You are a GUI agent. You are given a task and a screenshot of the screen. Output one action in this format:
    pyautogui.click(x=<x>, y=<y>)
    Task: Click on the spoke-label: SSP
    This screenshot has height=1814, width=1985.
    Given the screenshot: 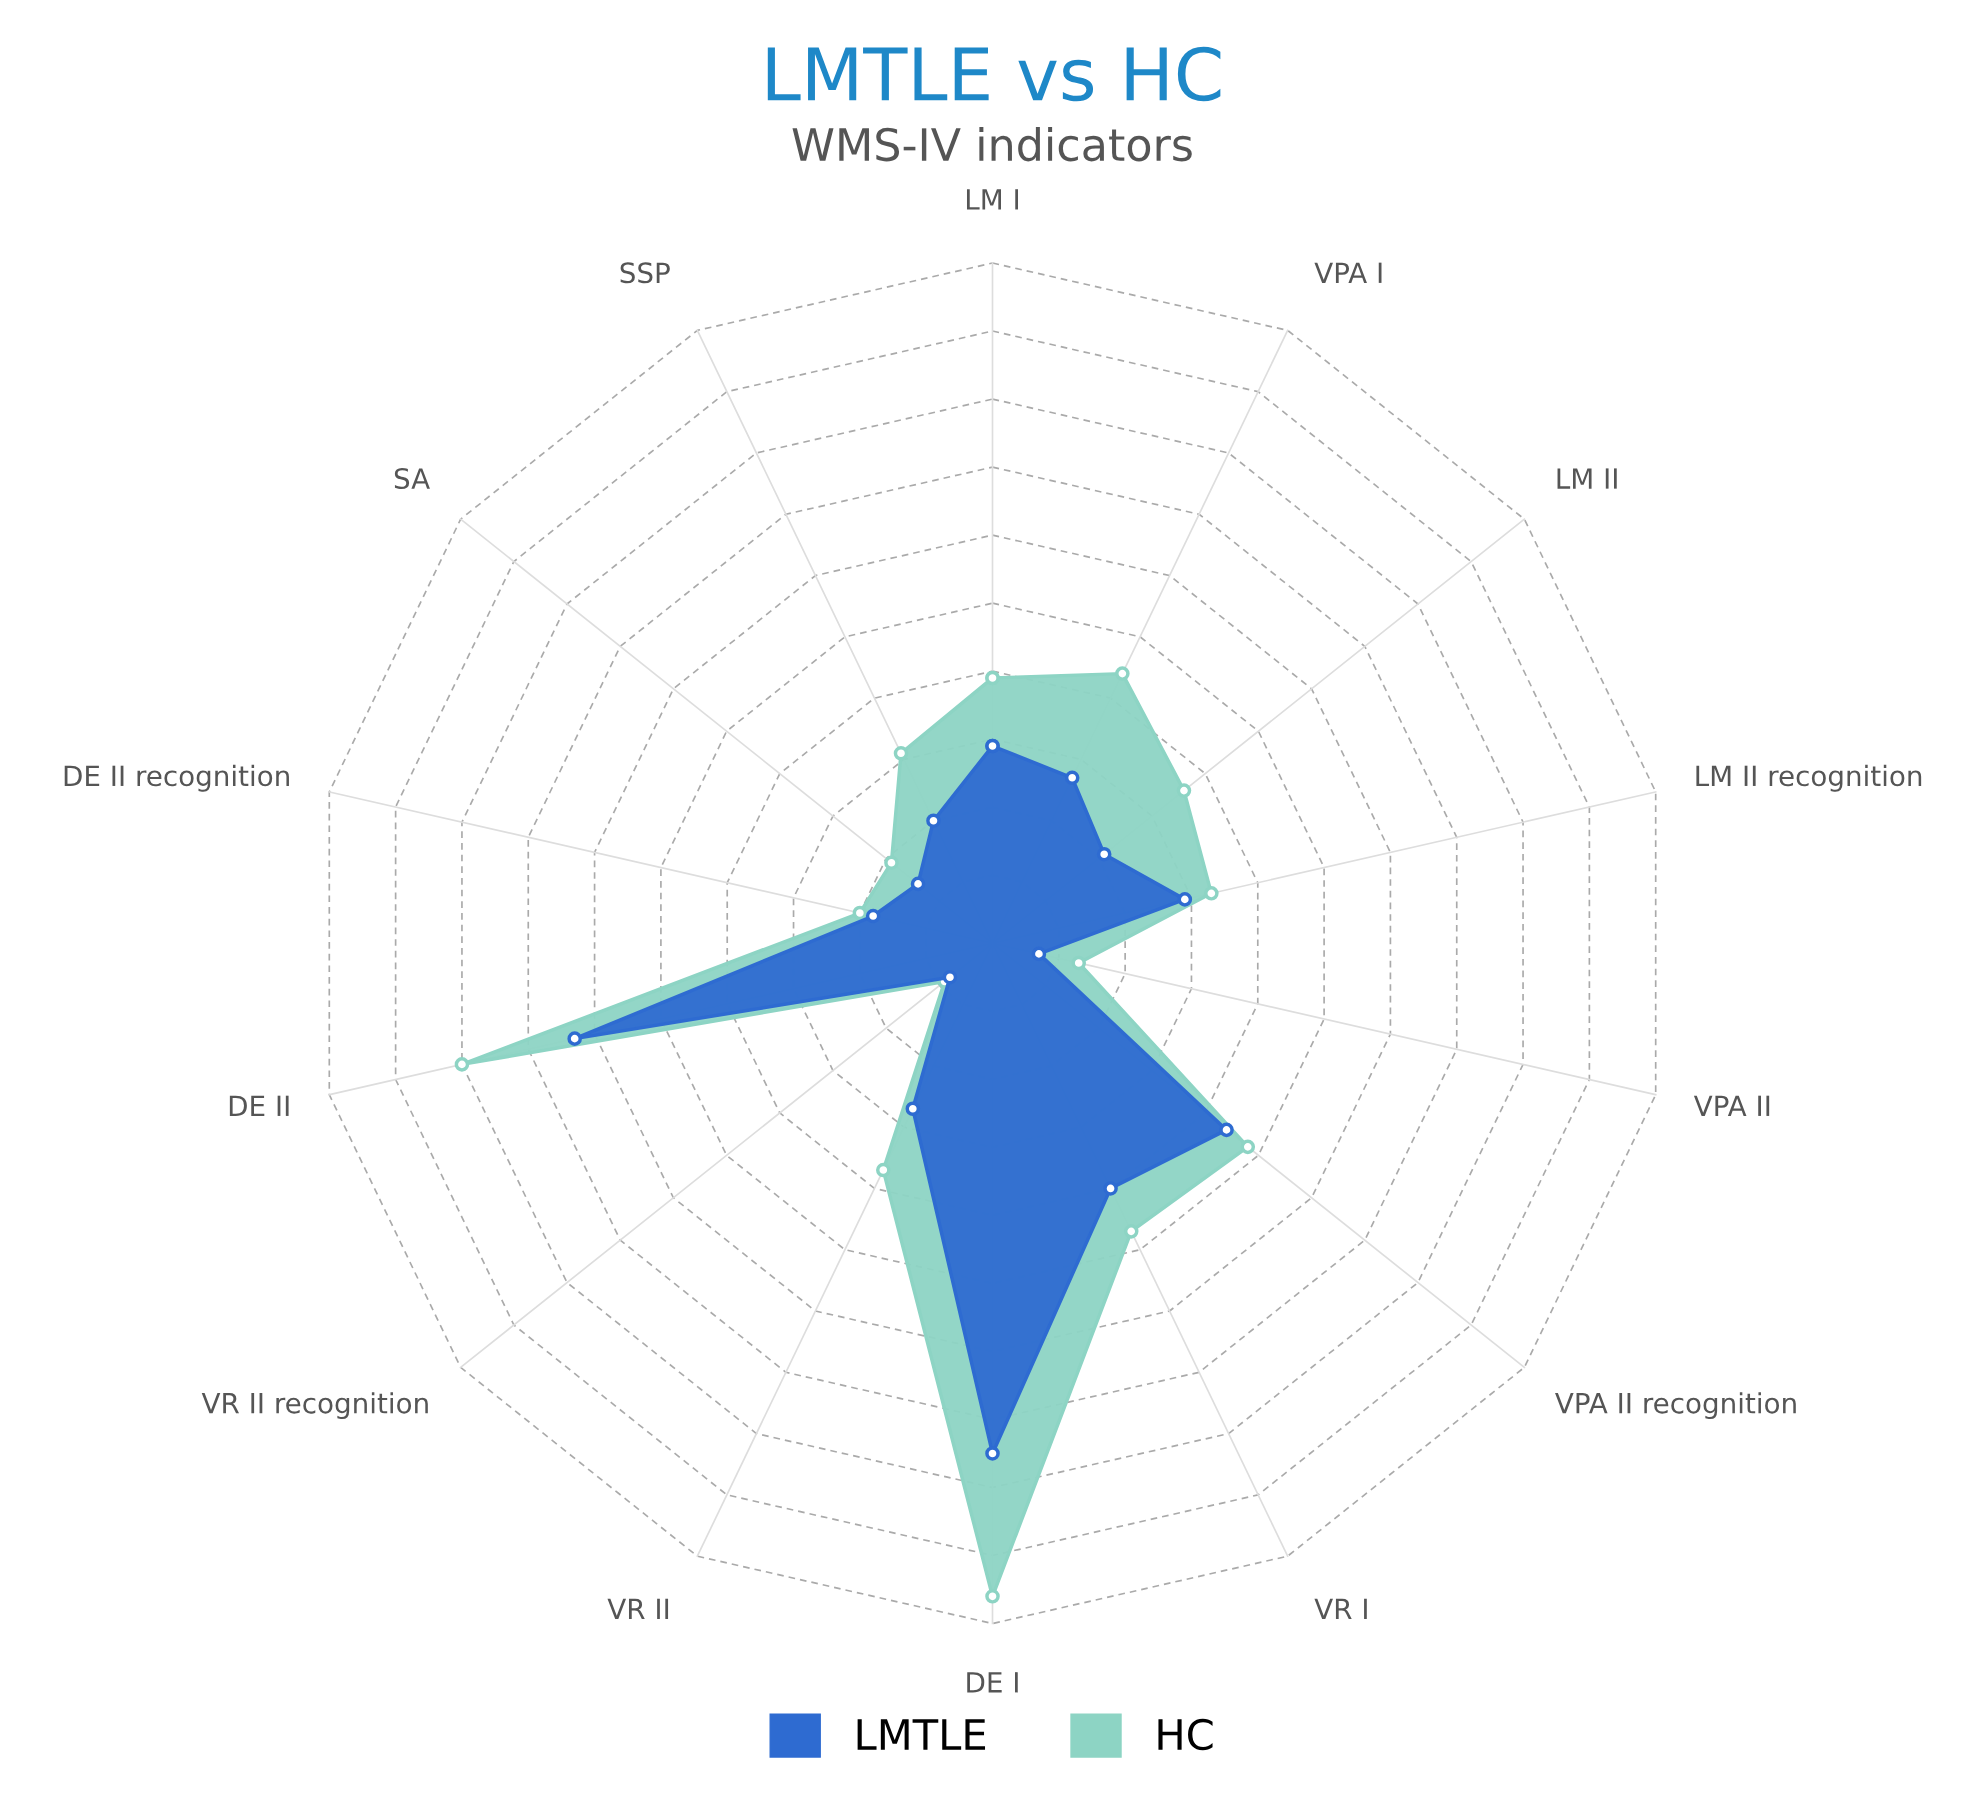 What is the action you would take?
    pyautogui.click(x=645, y=273)
    